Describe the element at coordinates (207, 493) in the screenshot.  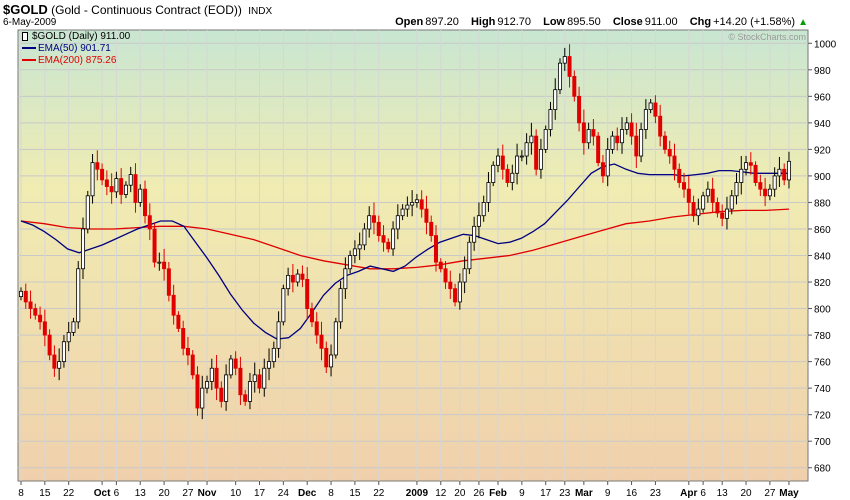
I see `x-tick-label: Nov` at that location.